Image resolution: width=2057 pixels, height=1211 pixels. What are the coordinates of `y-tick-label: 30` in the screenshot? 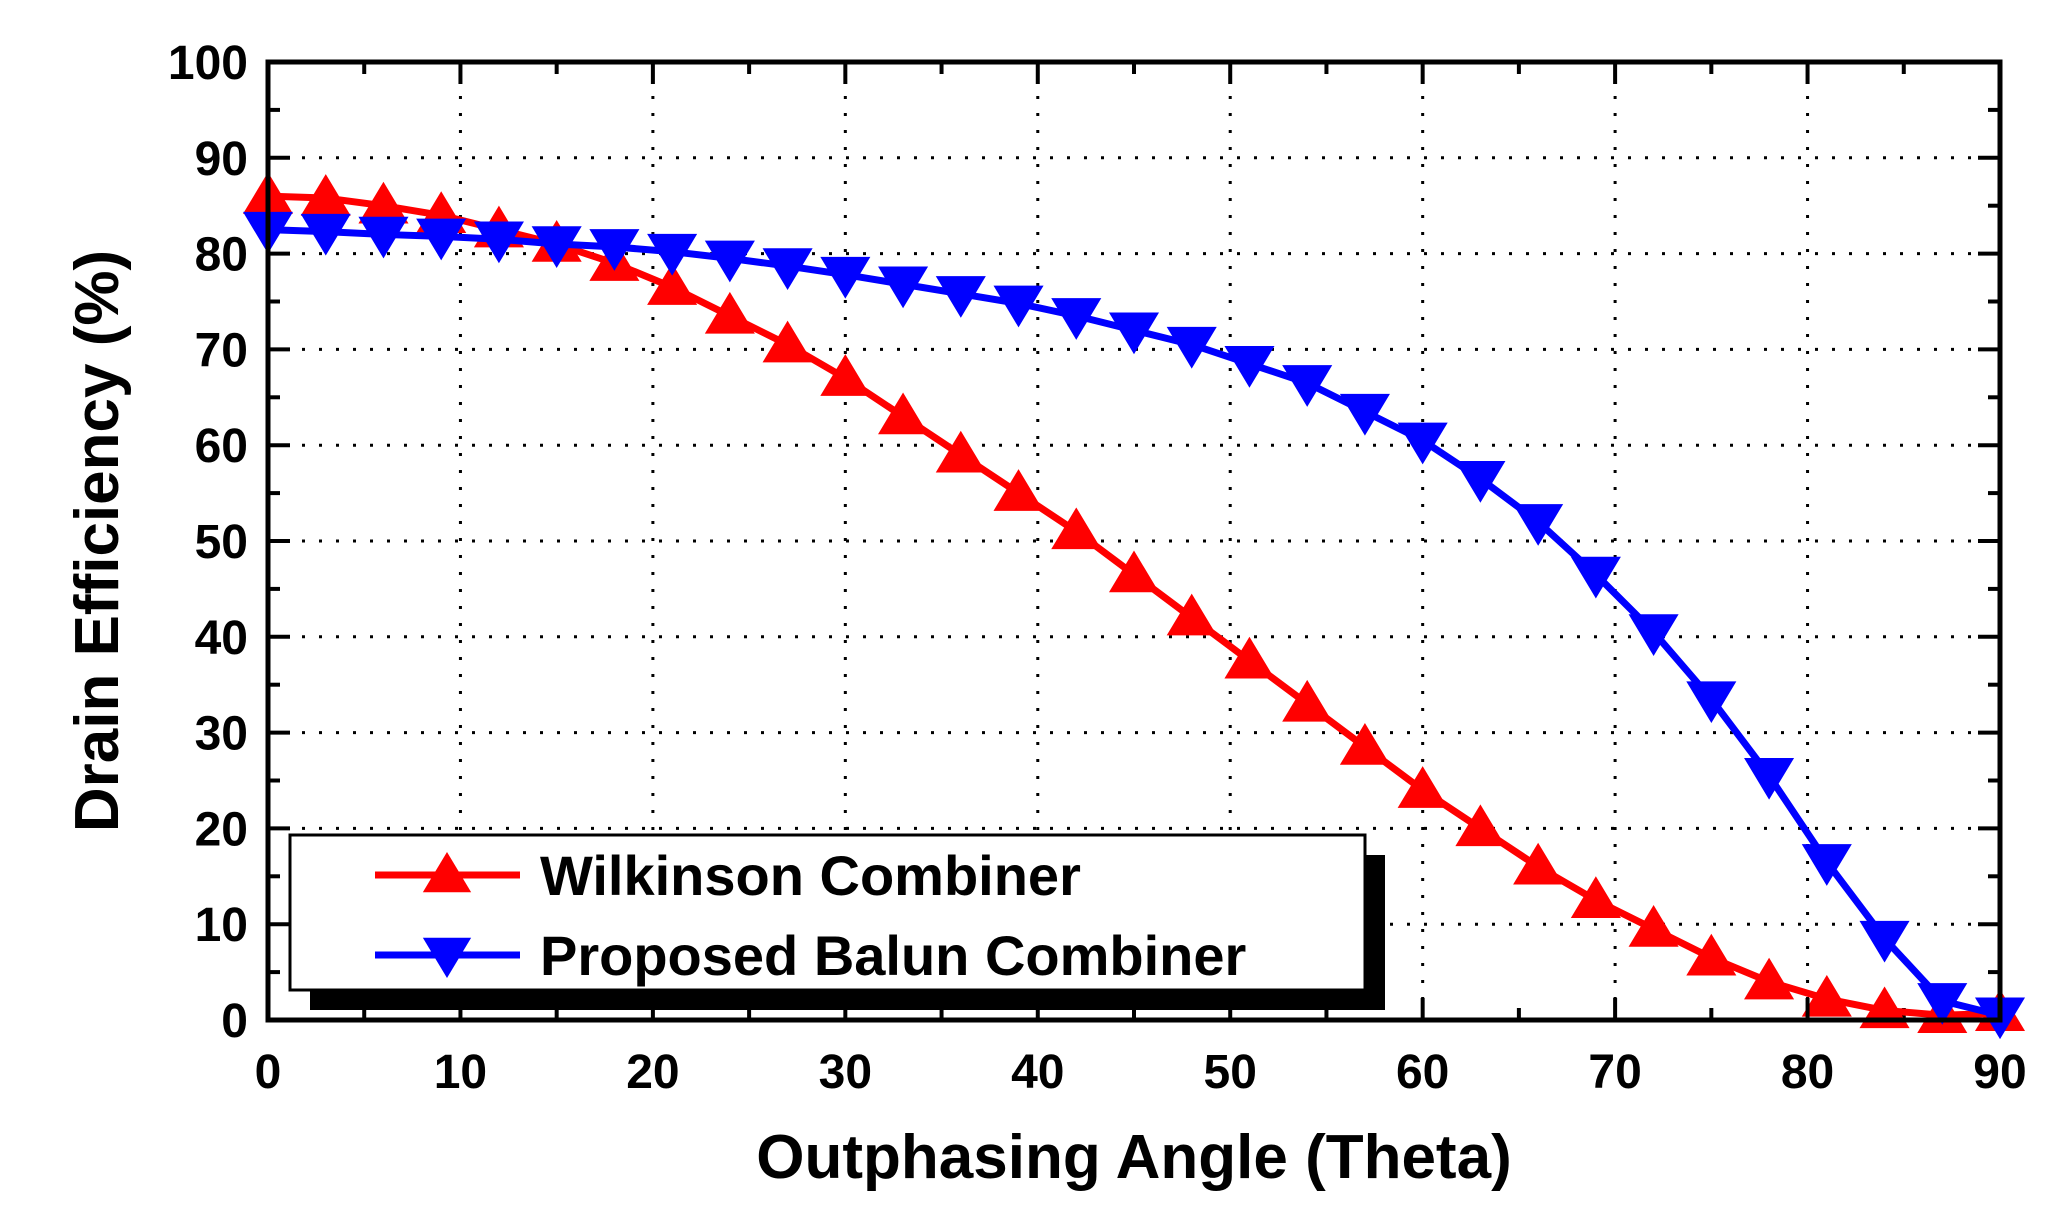 It's located at (221, 734).